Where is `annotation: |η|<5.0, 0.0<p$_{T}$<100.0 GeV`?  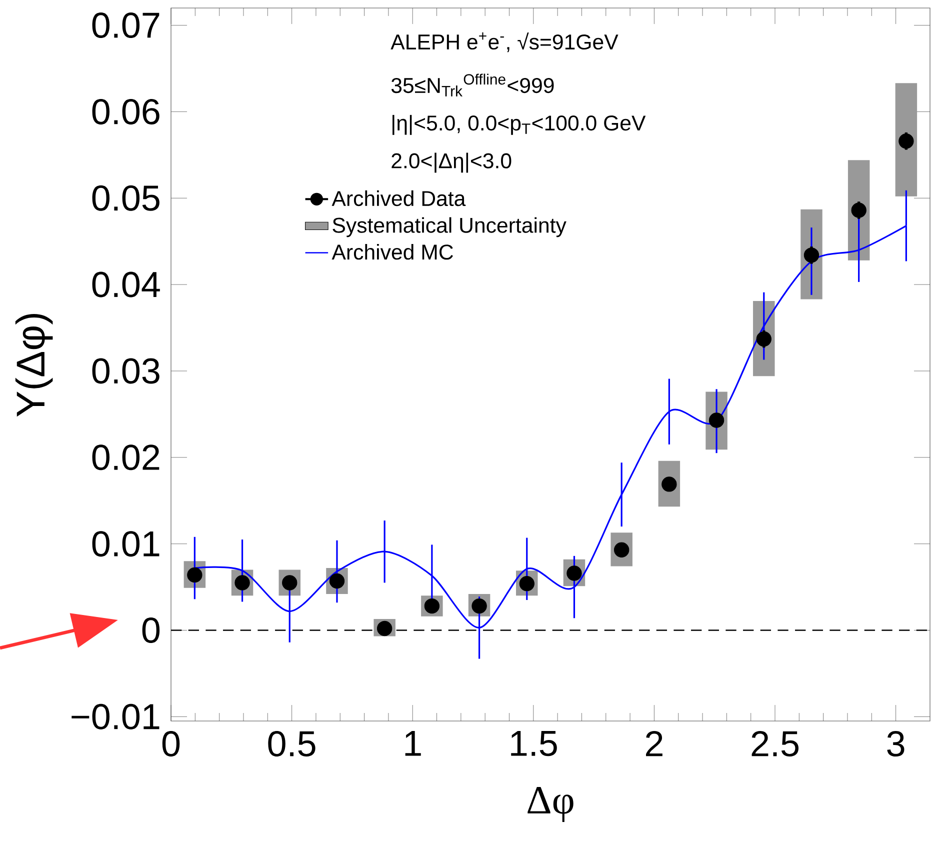 annotation: |η|<5.0, 0.0<p$_{T}$<100.0 GeV is located at coordinates (519, 124).